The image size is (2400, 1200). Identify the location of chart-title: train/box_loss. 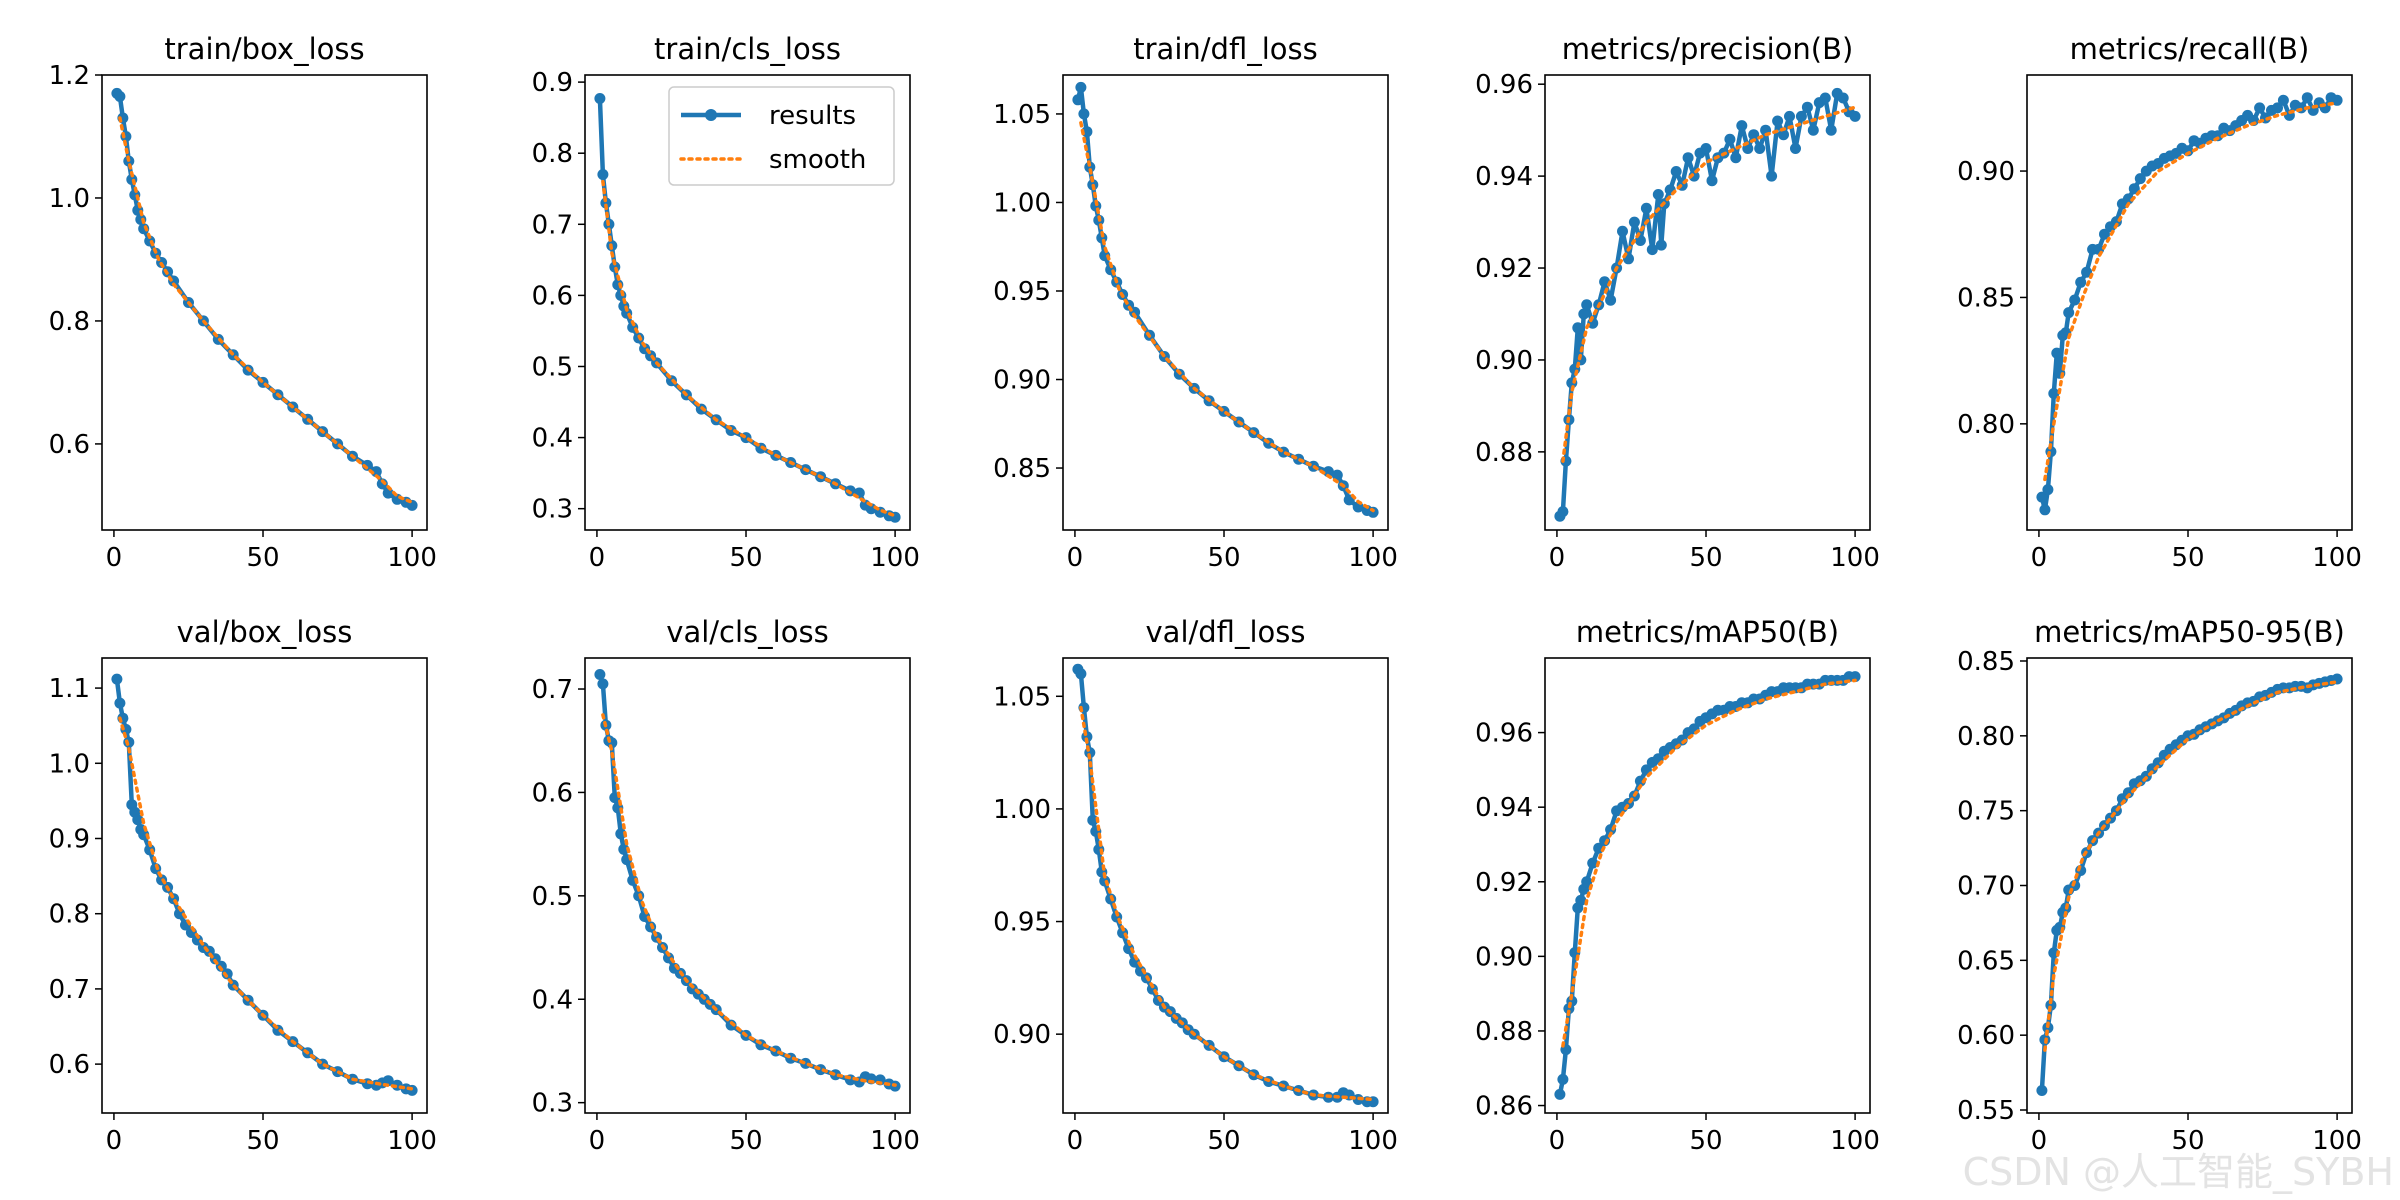
(264, 49).